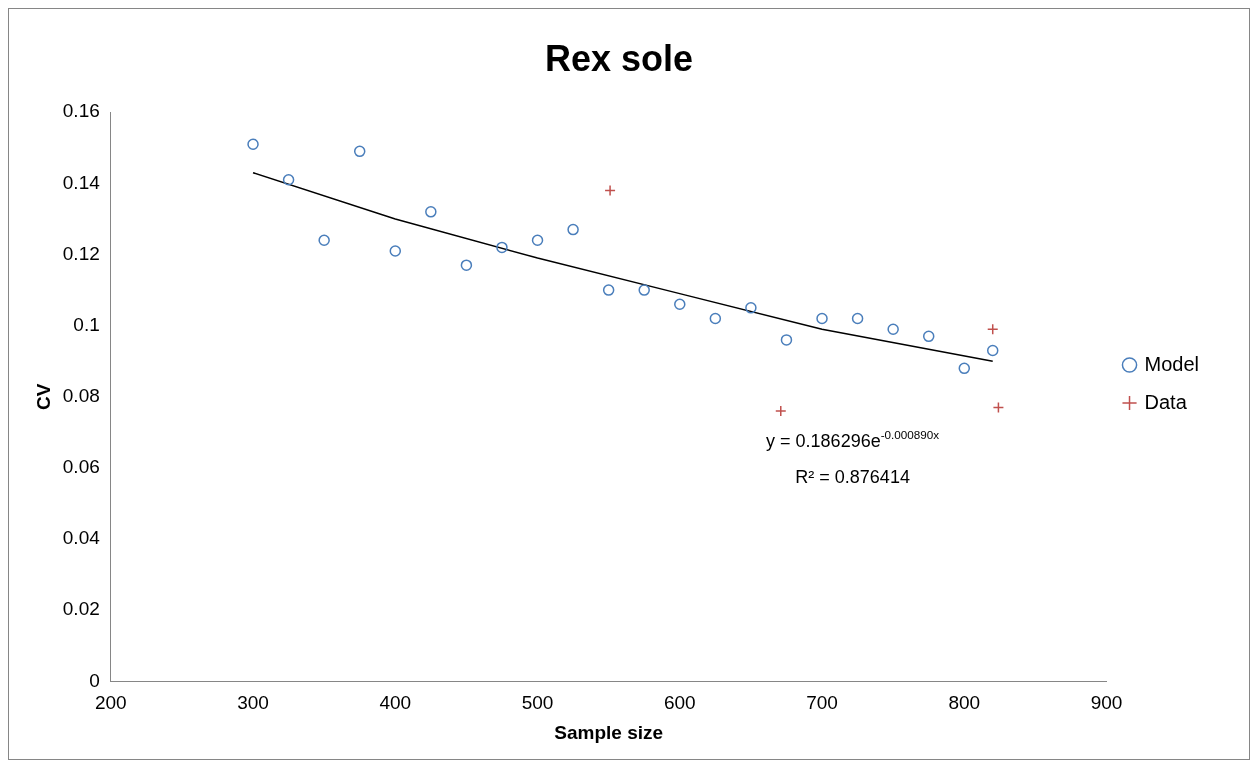 The image size is (1253, 764). What do you see at coordinates (81, 111) in the screenshot?
I see `y-tick-label: 0.16` at bounding box center [81, 111].